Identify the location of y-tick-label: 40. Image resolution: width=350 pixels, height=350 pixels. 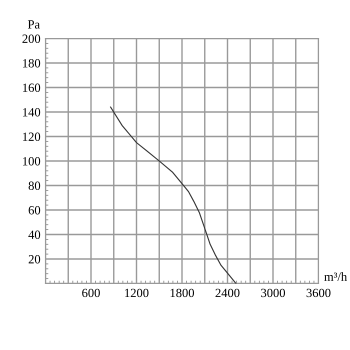
(34, 234).